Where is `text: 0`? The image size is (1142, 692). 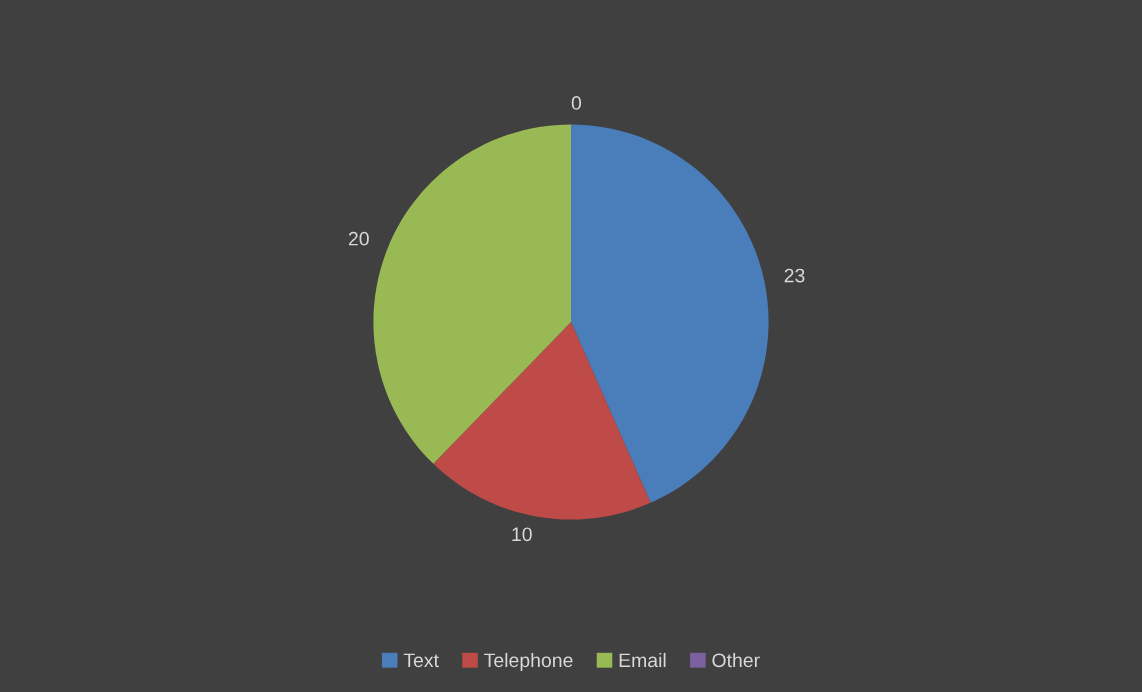
text: 0 is located at coordinates (576, 103).